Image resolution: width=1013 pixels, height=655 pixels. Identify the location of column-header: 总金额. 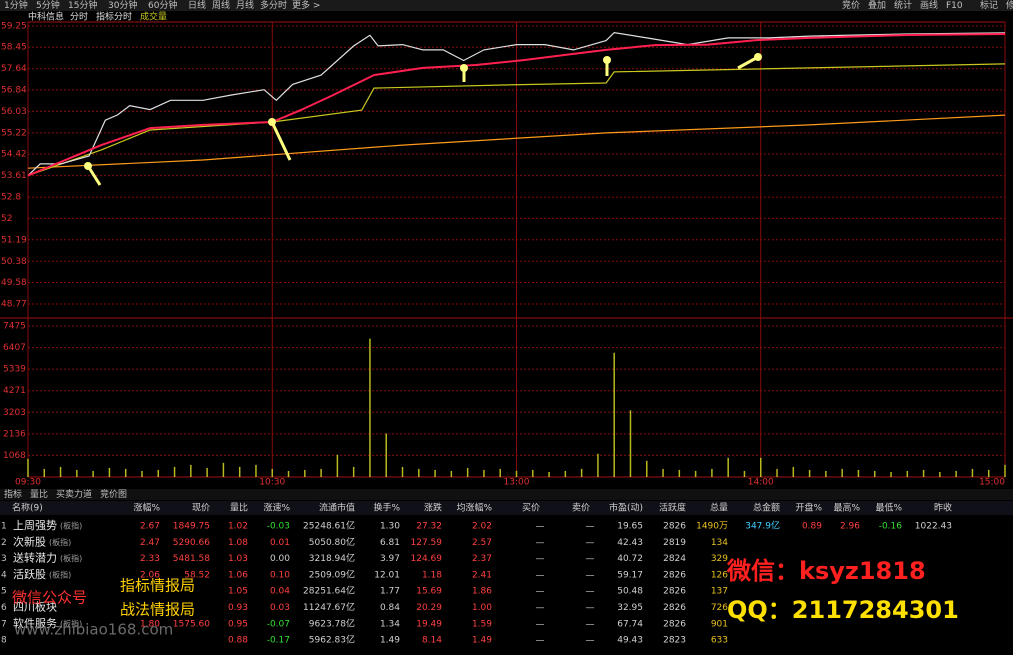
(766, 508).